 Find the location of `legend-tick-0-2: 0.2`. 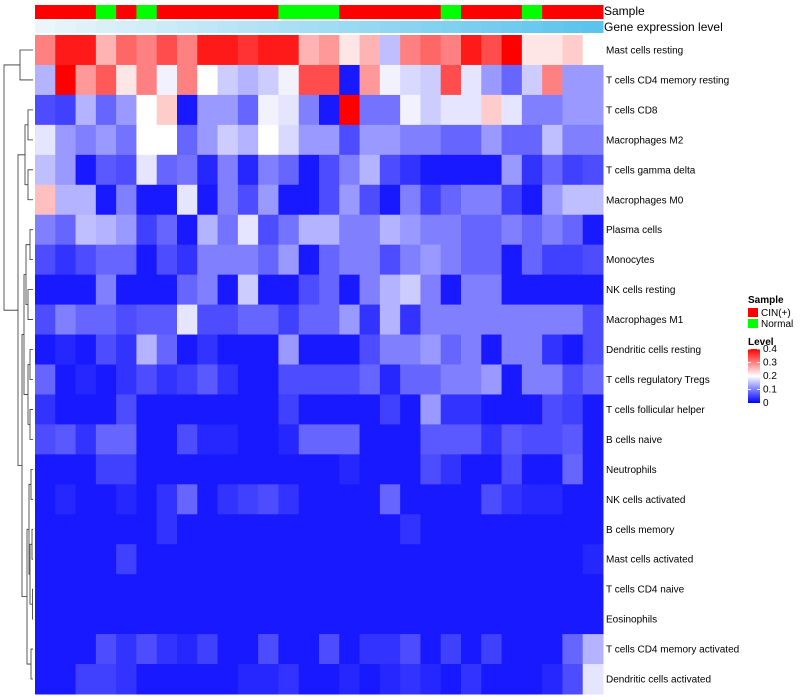

legend-tick-0-2: 0.2 is located at coordinates (770, 376).